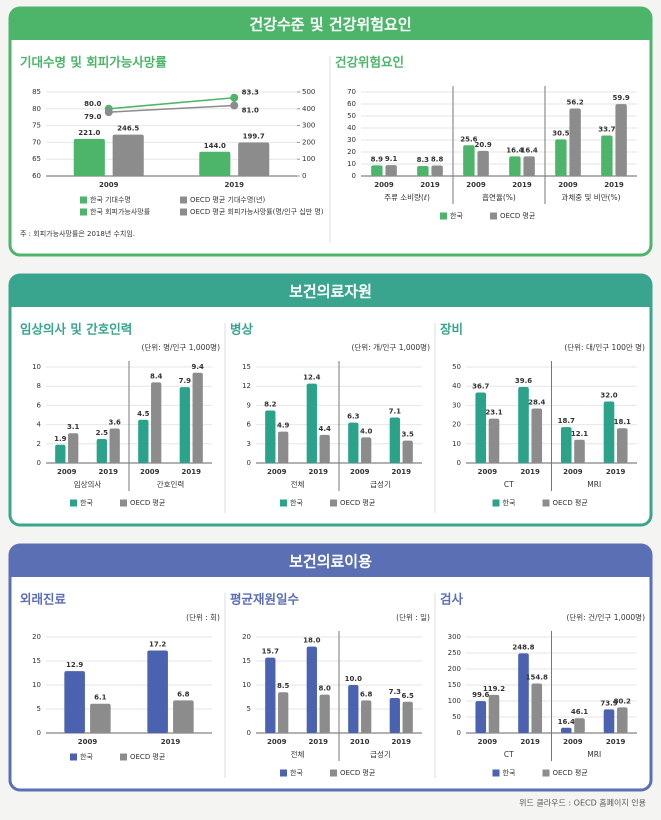 This screenshot has width=661, height=820. What do you see at coordinates (246, 386) in the screenshot?
I see `y-tick-label: 12` at bounding box center [246, 386].